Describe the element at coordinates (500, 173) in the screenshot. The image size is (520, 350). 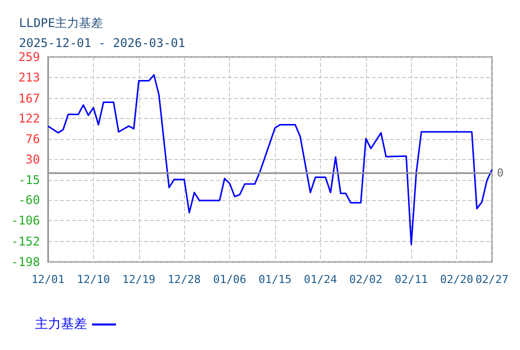
I see `ref-line-label: 0` at that location.